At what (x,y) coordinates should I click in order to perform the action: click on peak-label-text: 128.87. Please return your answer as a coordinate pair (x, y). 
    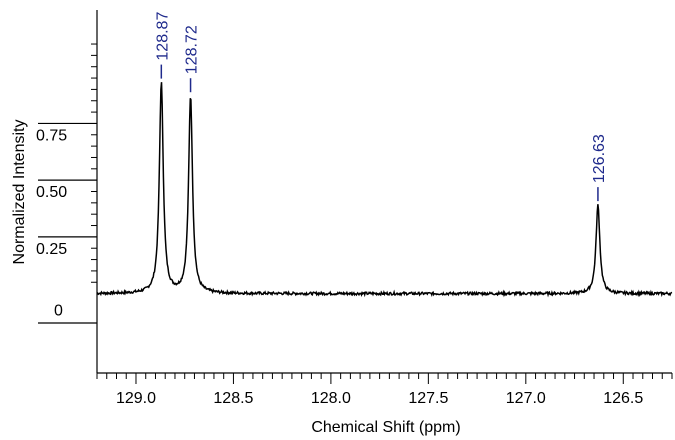
    Looking at the image, I should click on (162, 36).